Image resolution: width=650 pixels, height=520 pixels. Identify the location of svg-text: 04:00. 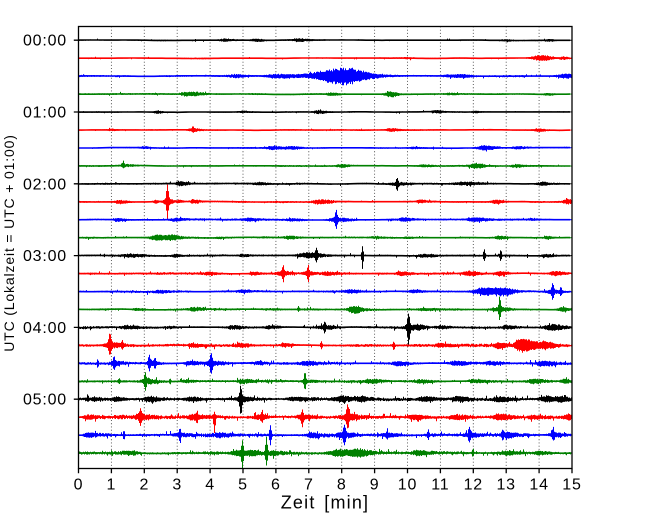
(45, 328).